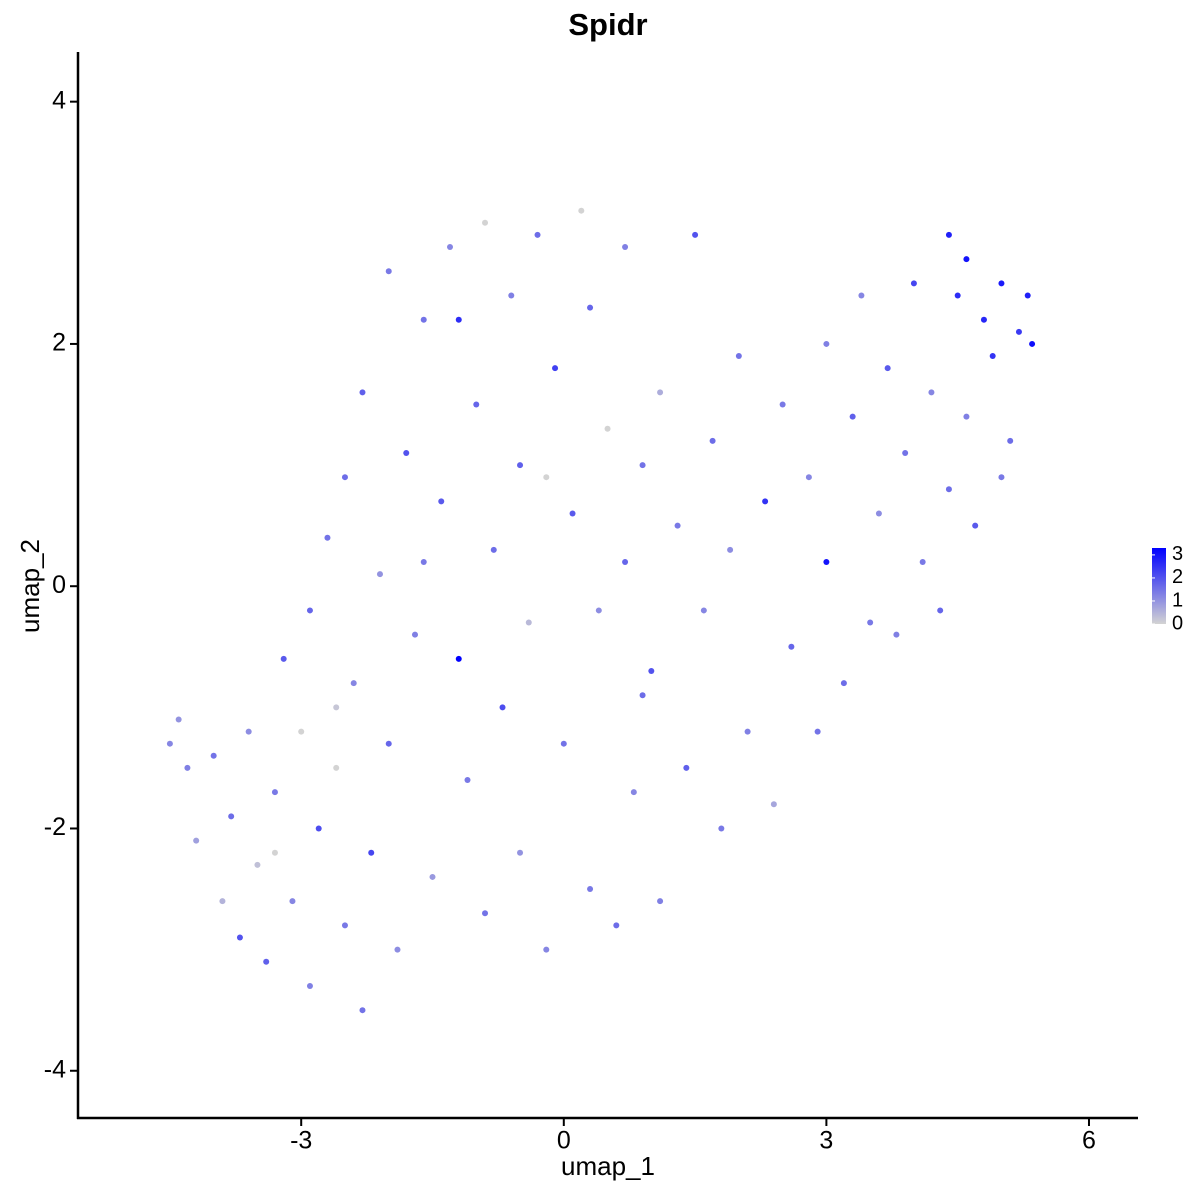 The height and width of the screenshot is (1200, 1200). Describe the element at coordinates (30, 586) in the screenshot. I see `y-axis-label: umap_2` at that location.